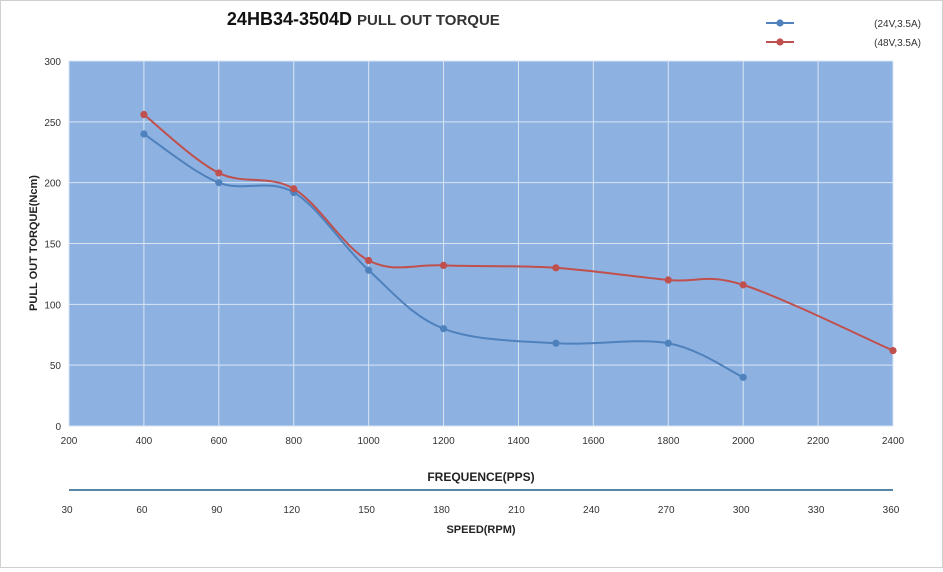 The width and height of the screenshot is (943, 572). What do you see at coordinates (428, 20) in the screenshot?
I see `chart-title-sub: PULL OUT TORQUE` at bounding box center [428, 20].